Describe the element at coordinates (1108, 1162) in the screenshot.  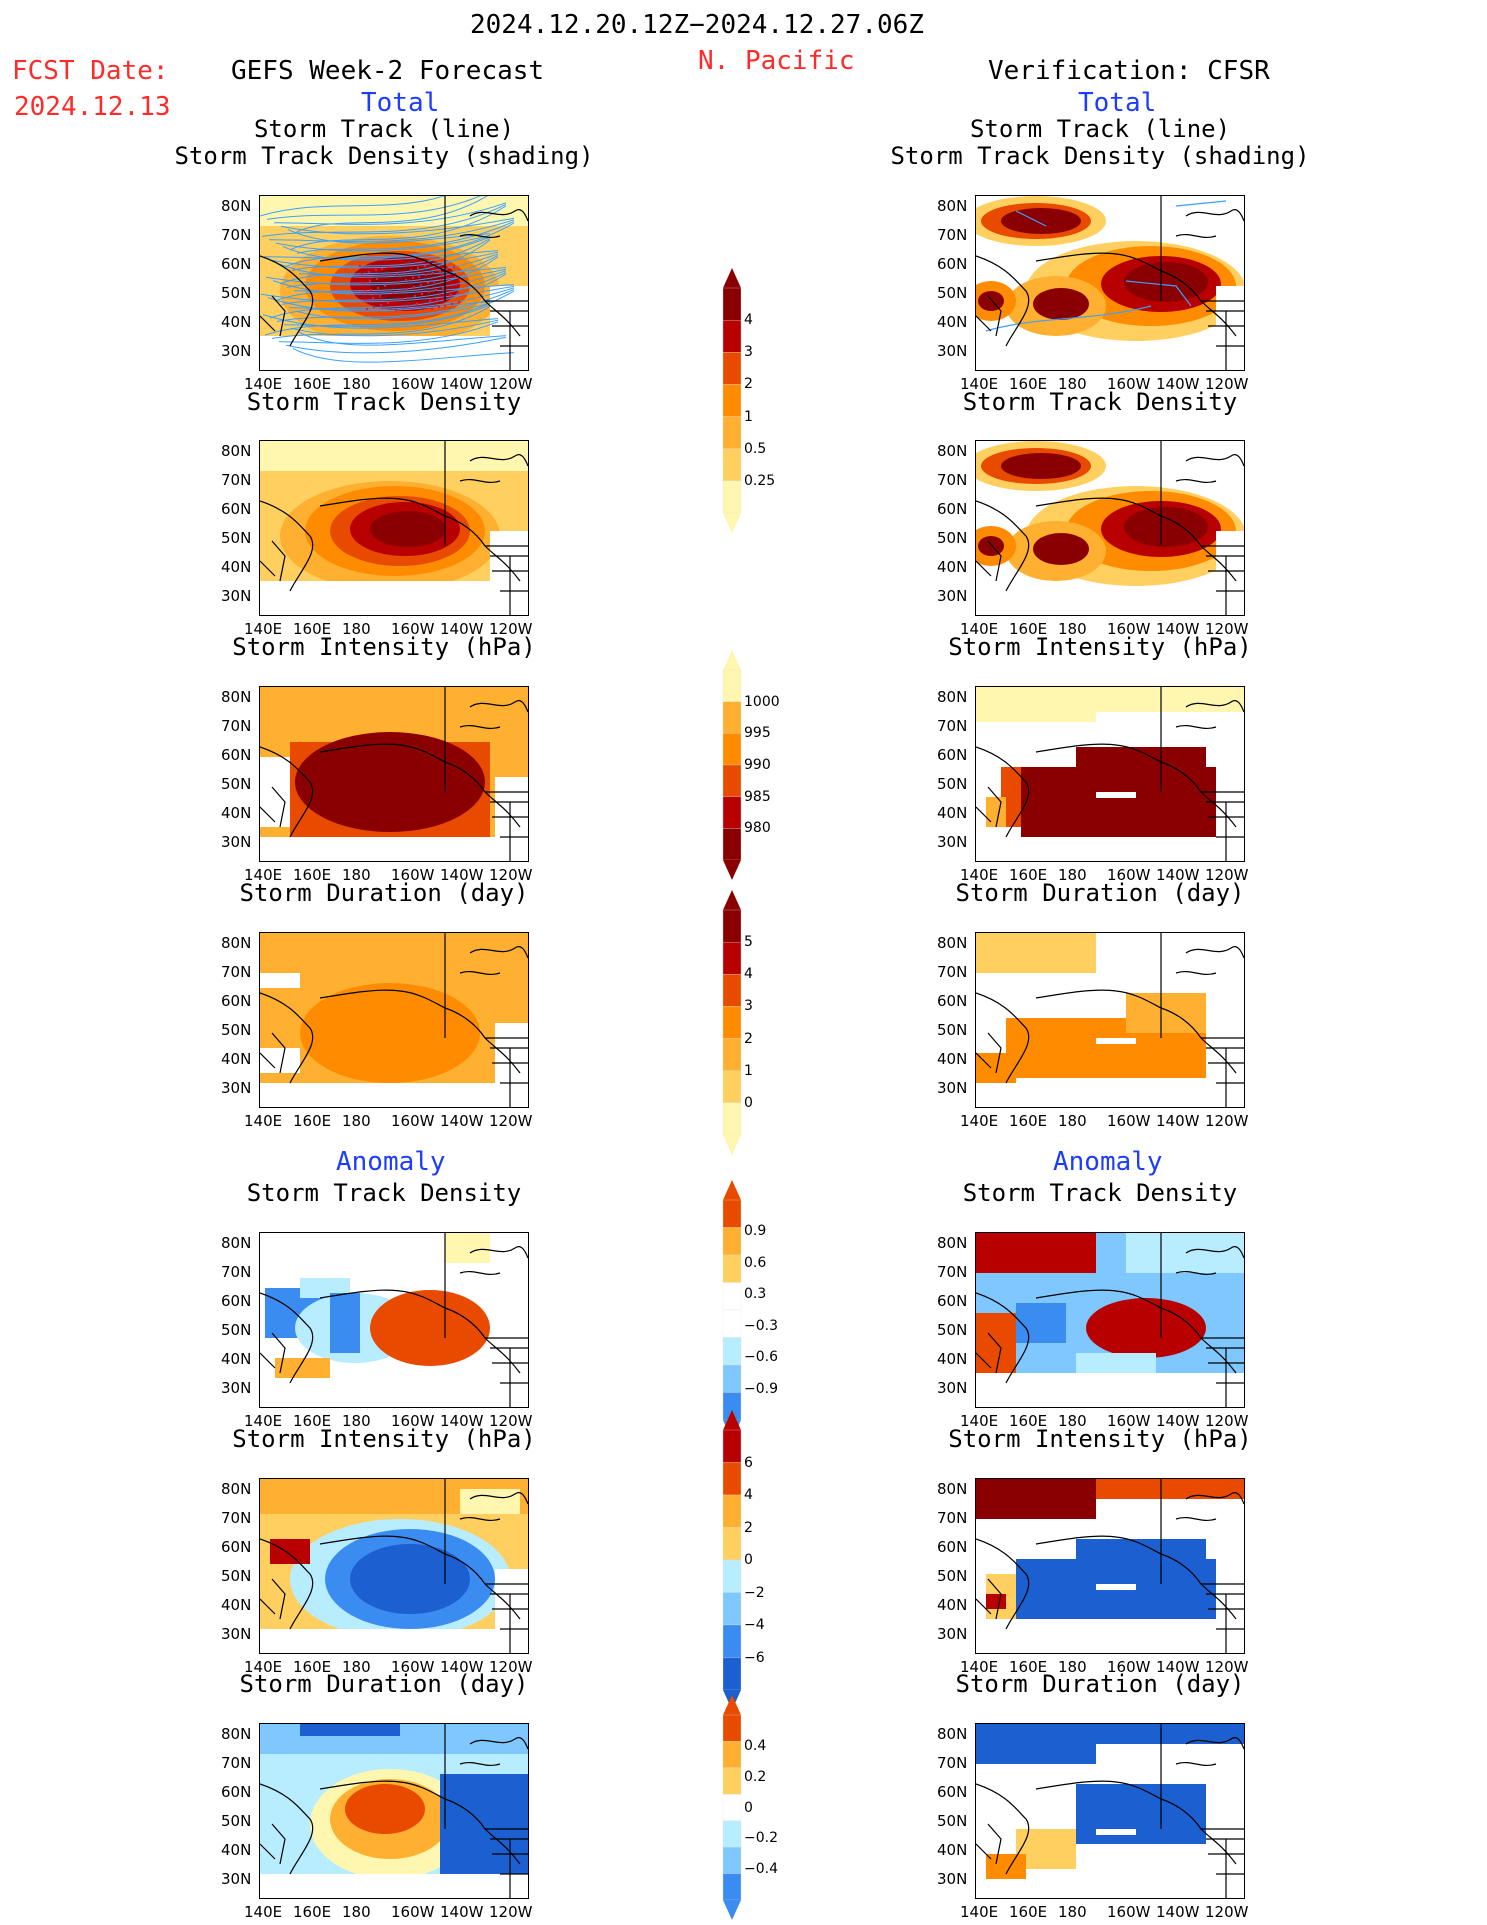
I see `right-anomaly-label: Anomaly` at that location.